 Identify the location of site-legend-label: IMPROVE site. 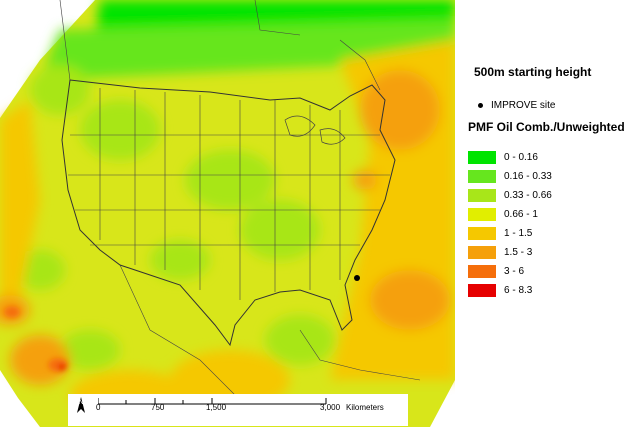
(523, 105).